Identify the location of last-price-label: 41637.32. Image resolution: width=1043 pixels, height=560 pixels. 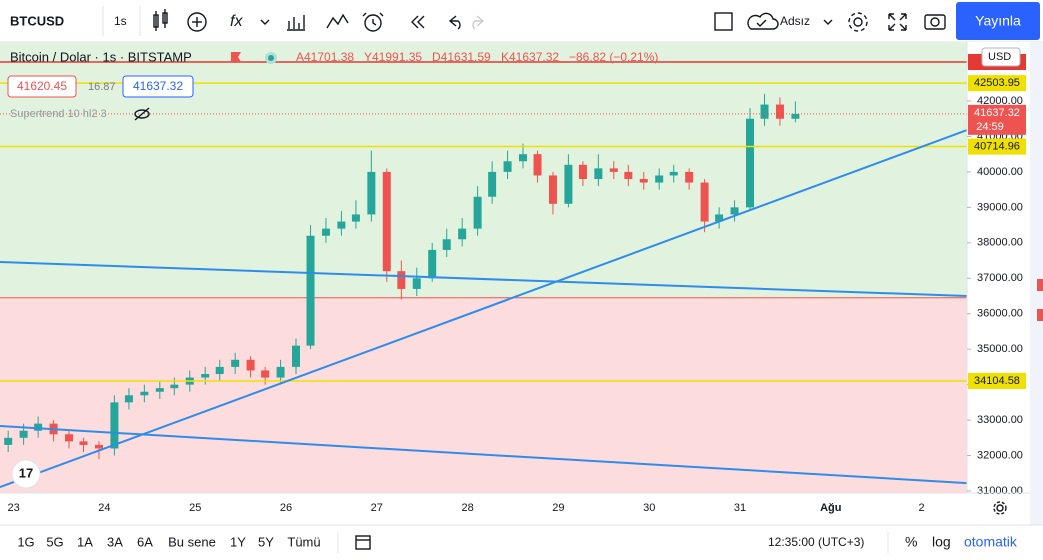
(997, 113).